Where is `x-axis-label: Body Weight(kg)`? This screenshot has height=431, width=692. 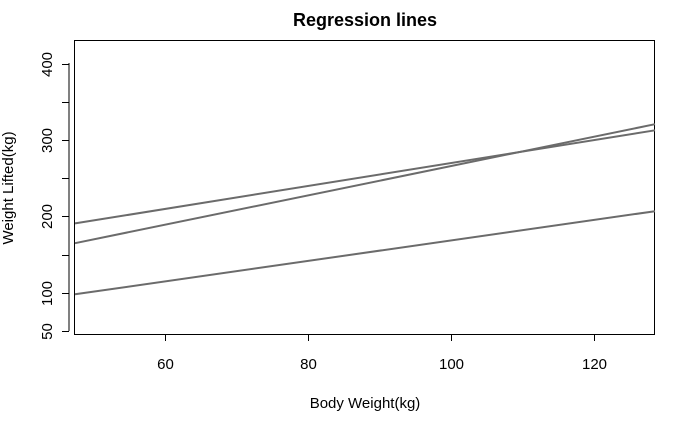 x-axis-label: Body Weight(kg) is located at coordinates (365, 403).